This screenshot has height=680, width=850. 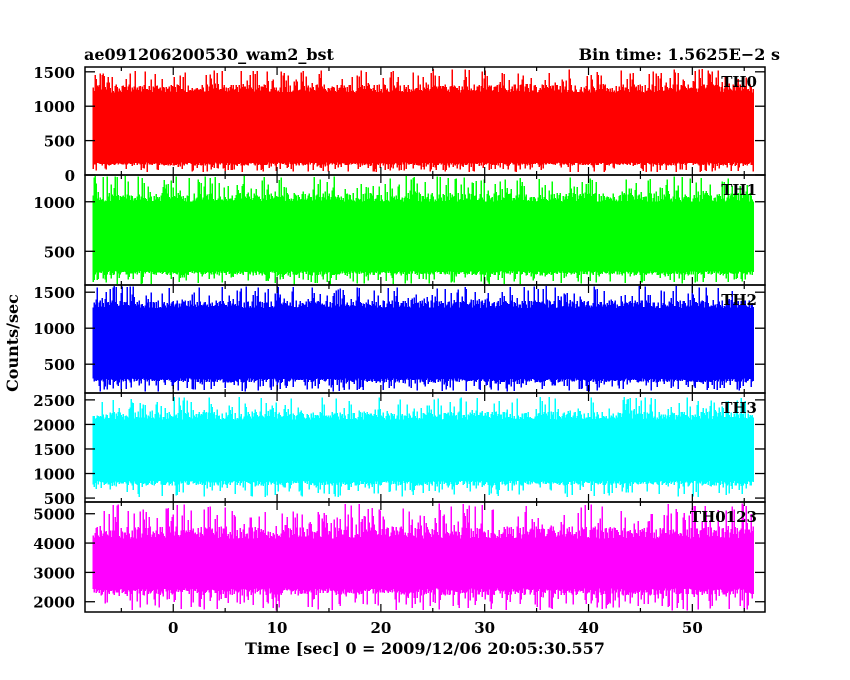 I want to click on series-th1, so click(x=423, y=230).